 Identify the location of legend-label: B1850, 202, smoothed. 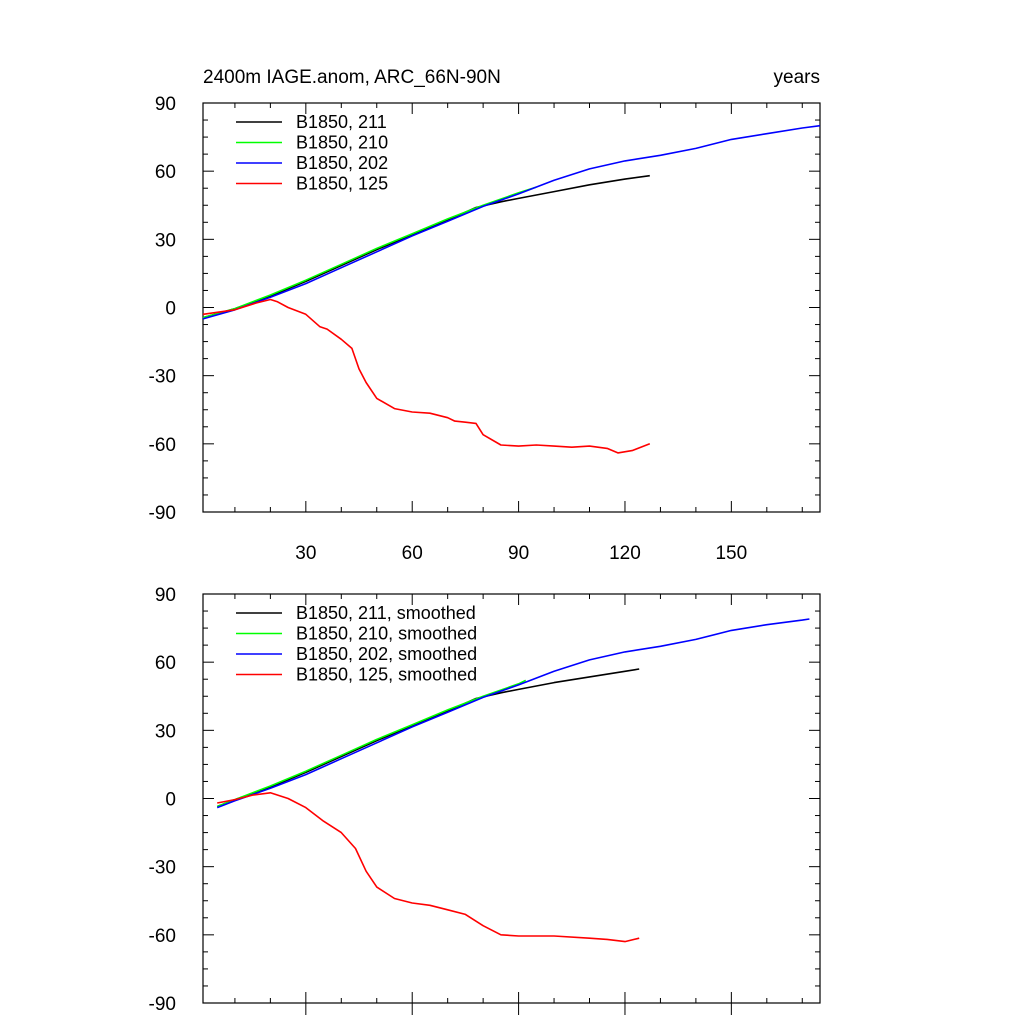
(386, 654).